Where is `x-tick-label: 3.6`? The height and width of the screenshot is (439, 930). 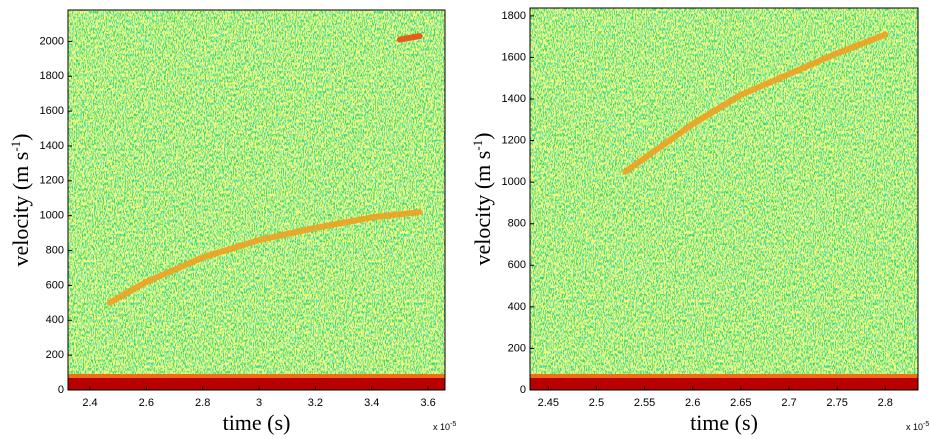 x-tick-label: 3.6 is located at coordinates (427, 403).